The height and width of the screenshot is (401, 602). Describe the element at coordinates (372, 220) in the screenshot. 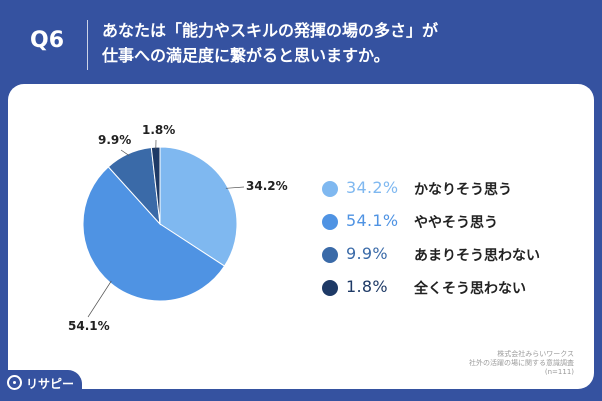

I see `legend-percentage: 54.1%` at that location.